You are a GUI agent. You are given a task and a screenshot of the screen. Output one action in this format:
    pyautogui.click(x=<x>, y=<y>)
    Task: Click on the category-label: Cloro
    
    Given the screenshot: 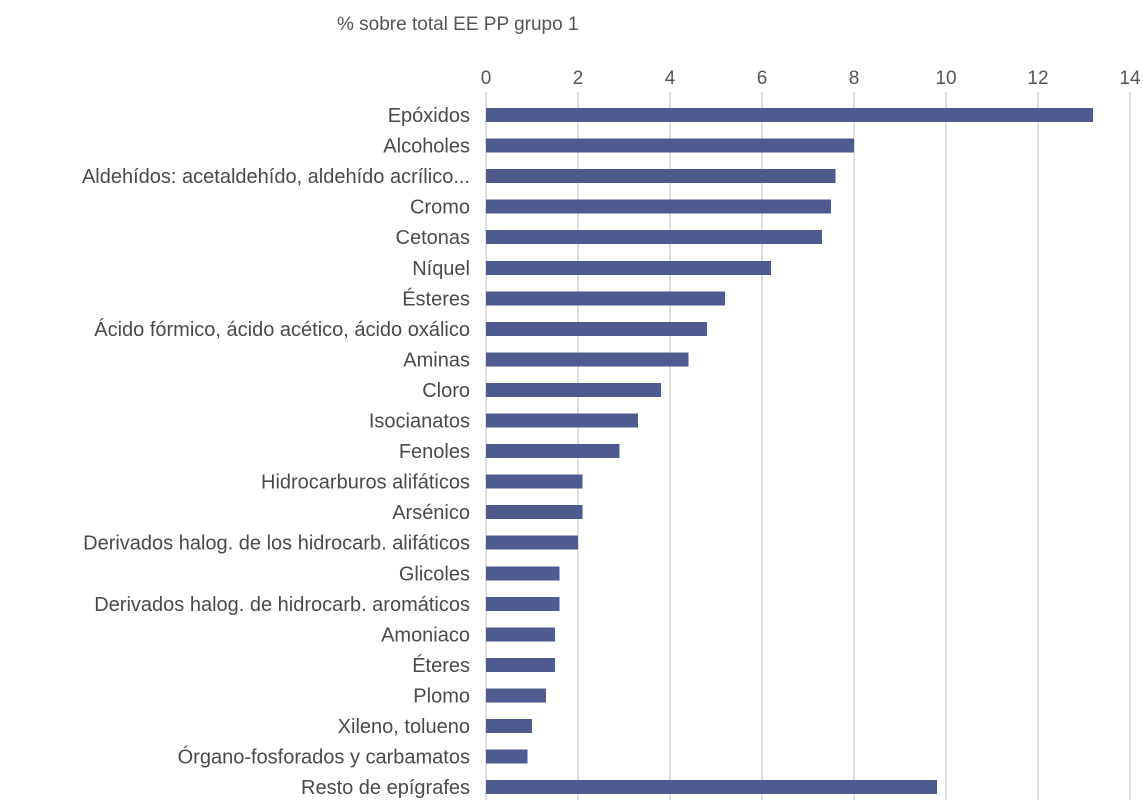 What is the action you would take?
    pyautogui.click(x=446, y=391)
    